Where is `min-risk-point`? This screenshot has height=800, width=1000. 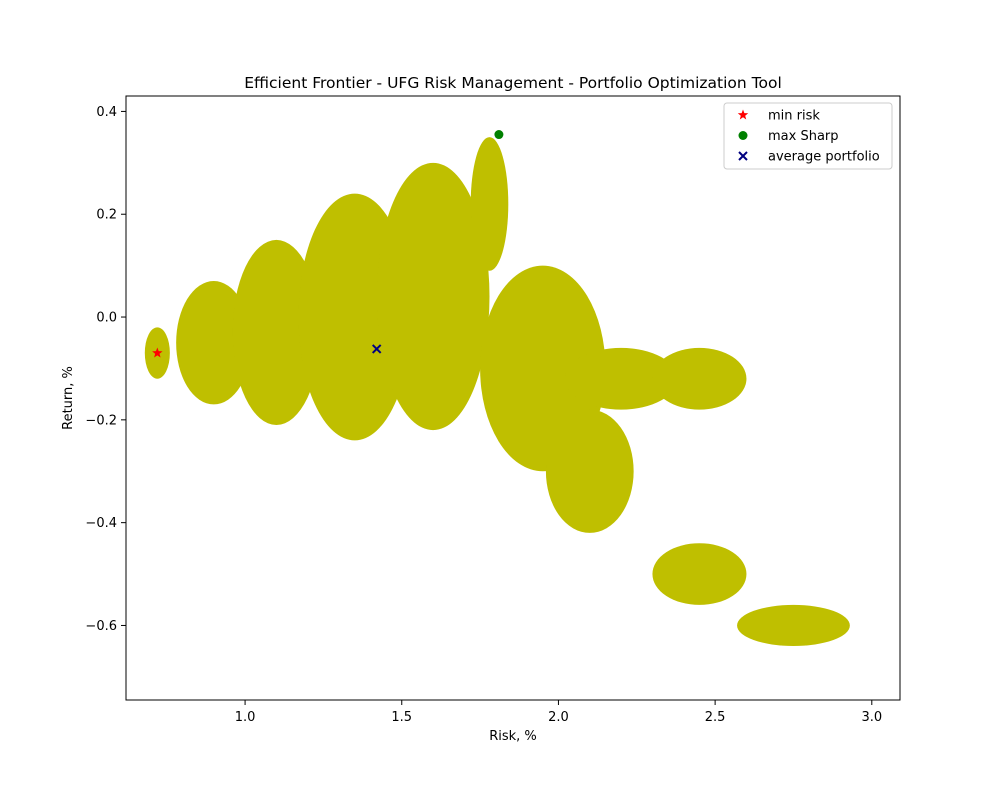
min-risk-point is located at coordinates (157, 352).